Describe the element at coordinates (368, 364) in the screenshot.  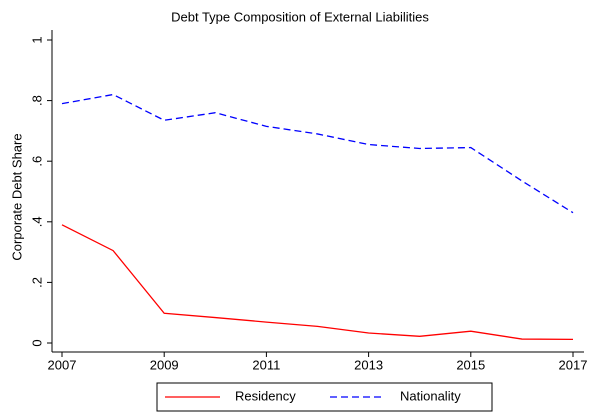
I see `x-tick-label: 2013` at that location.